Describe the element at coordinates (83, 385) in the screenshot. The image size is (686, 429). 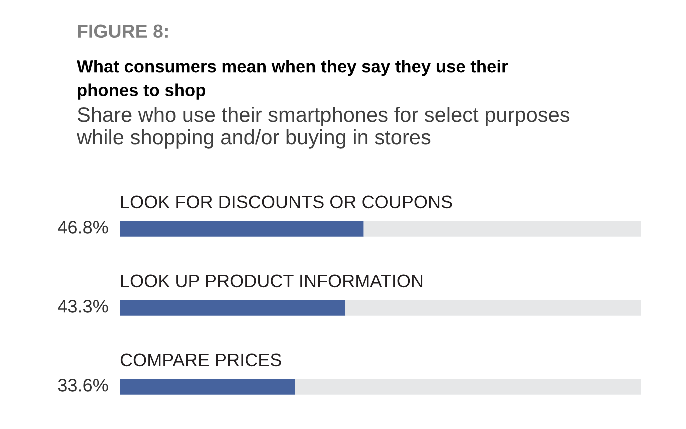
I see `data-label: 33.6%` at that location.